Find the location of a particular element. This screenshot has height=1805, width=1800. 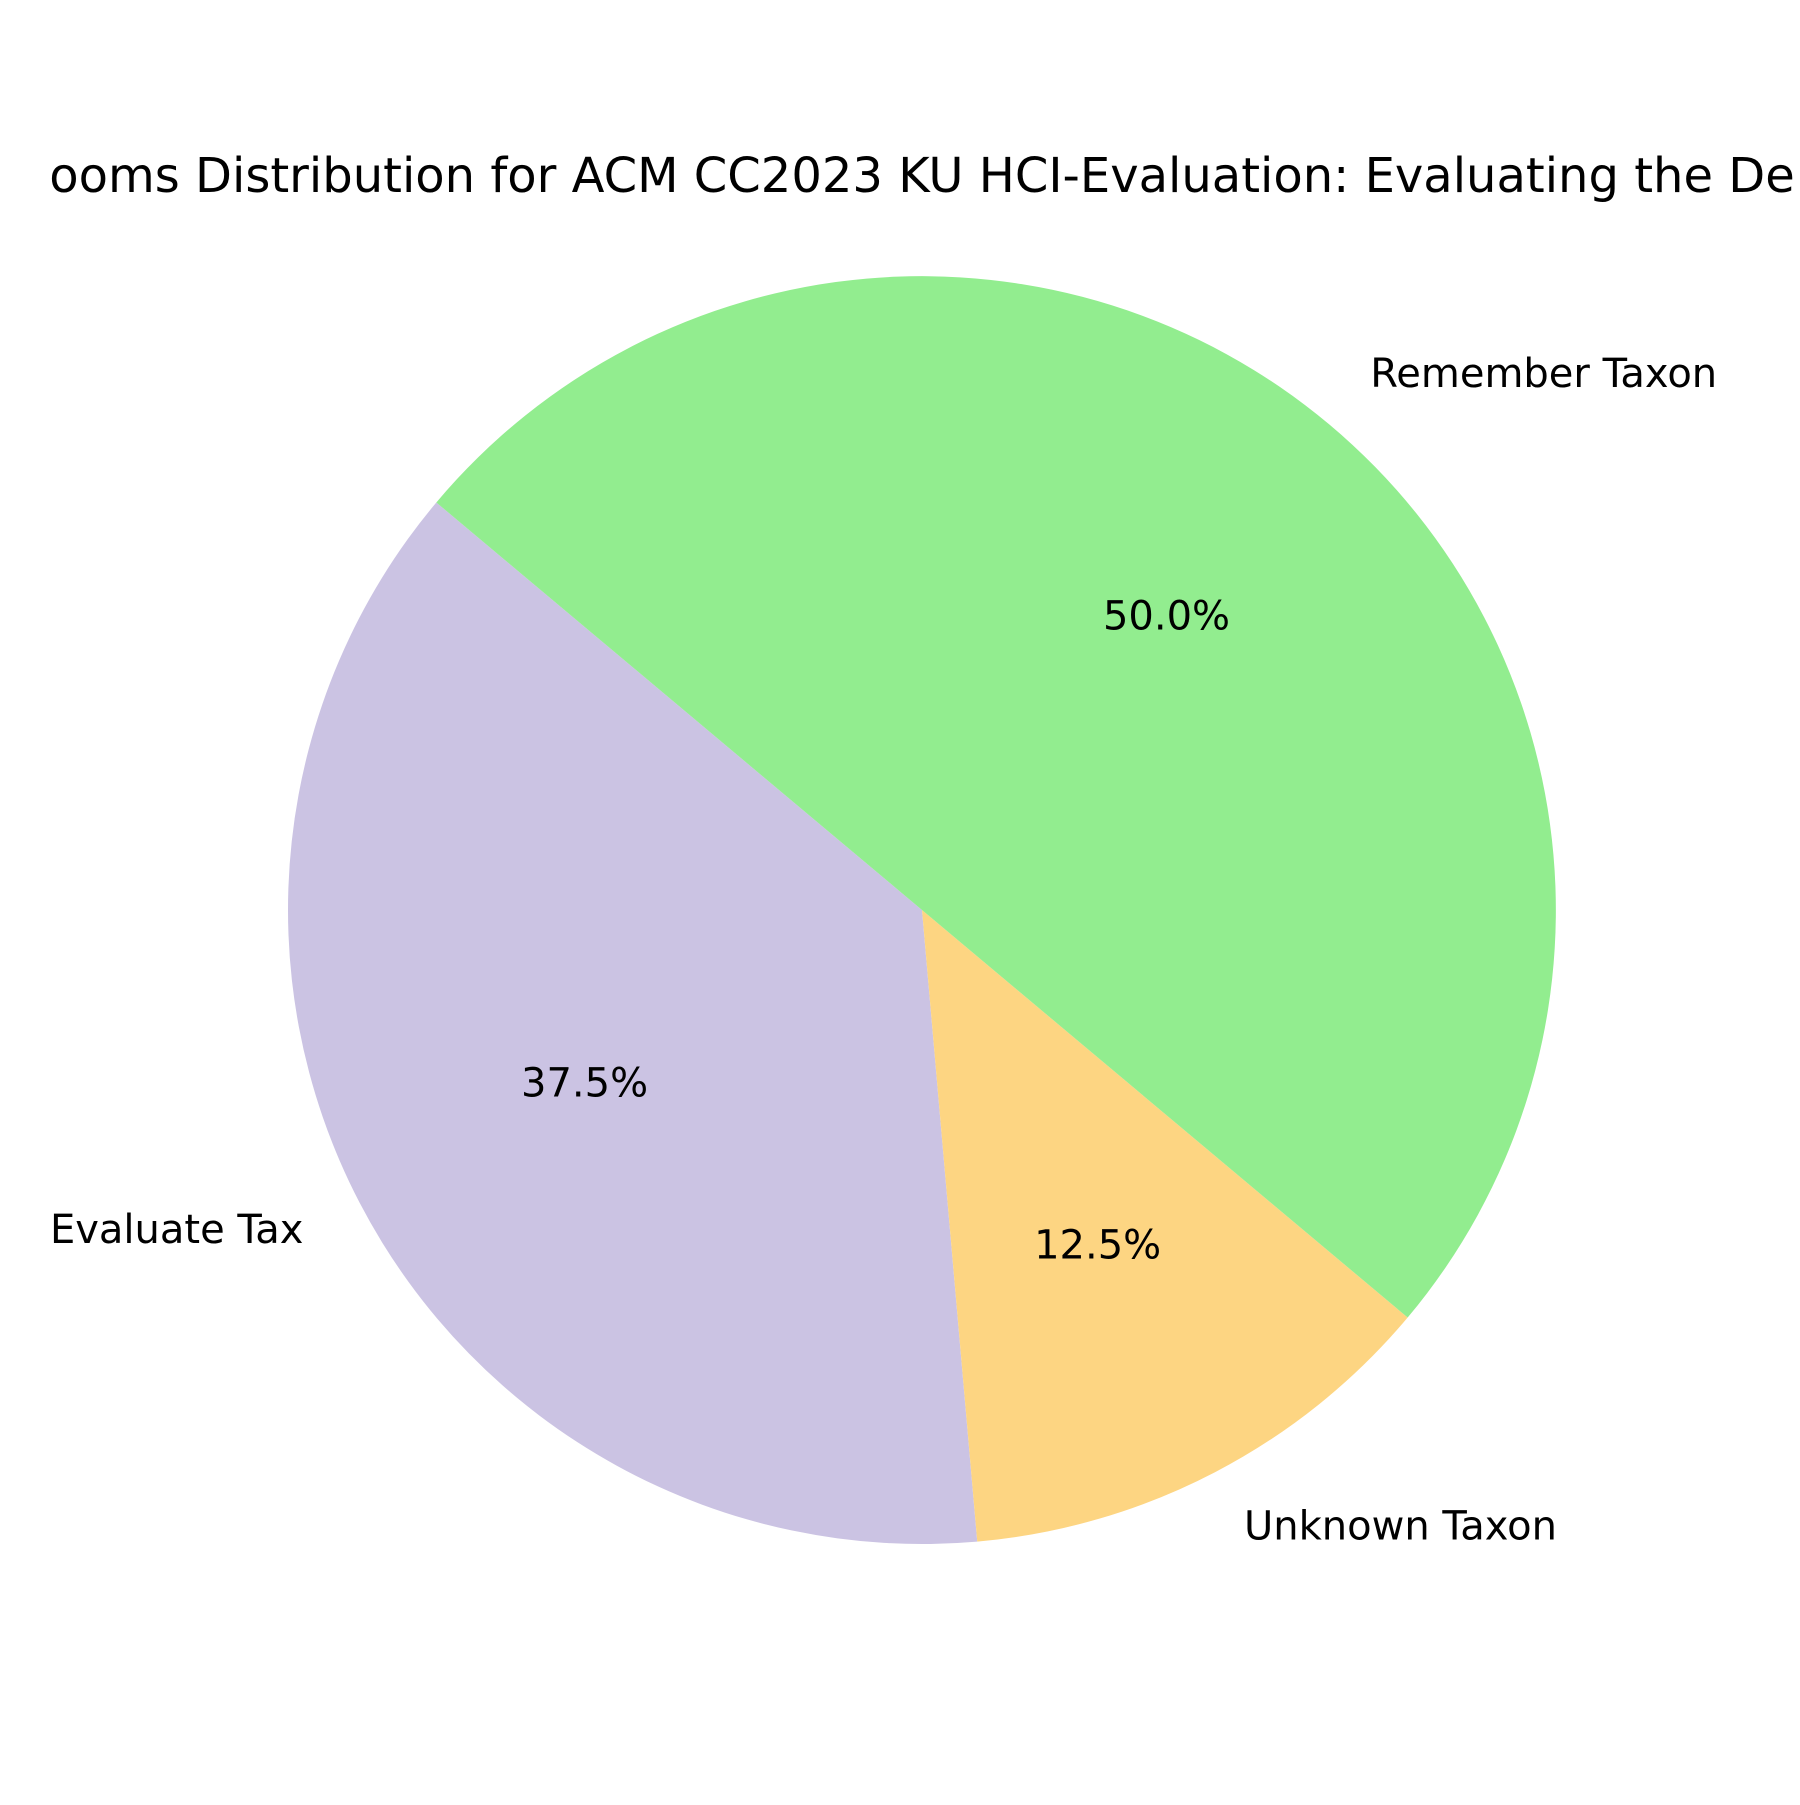

slice-percent-evaluate-taxon: 37.5% is located at coordinates (584, 1084).